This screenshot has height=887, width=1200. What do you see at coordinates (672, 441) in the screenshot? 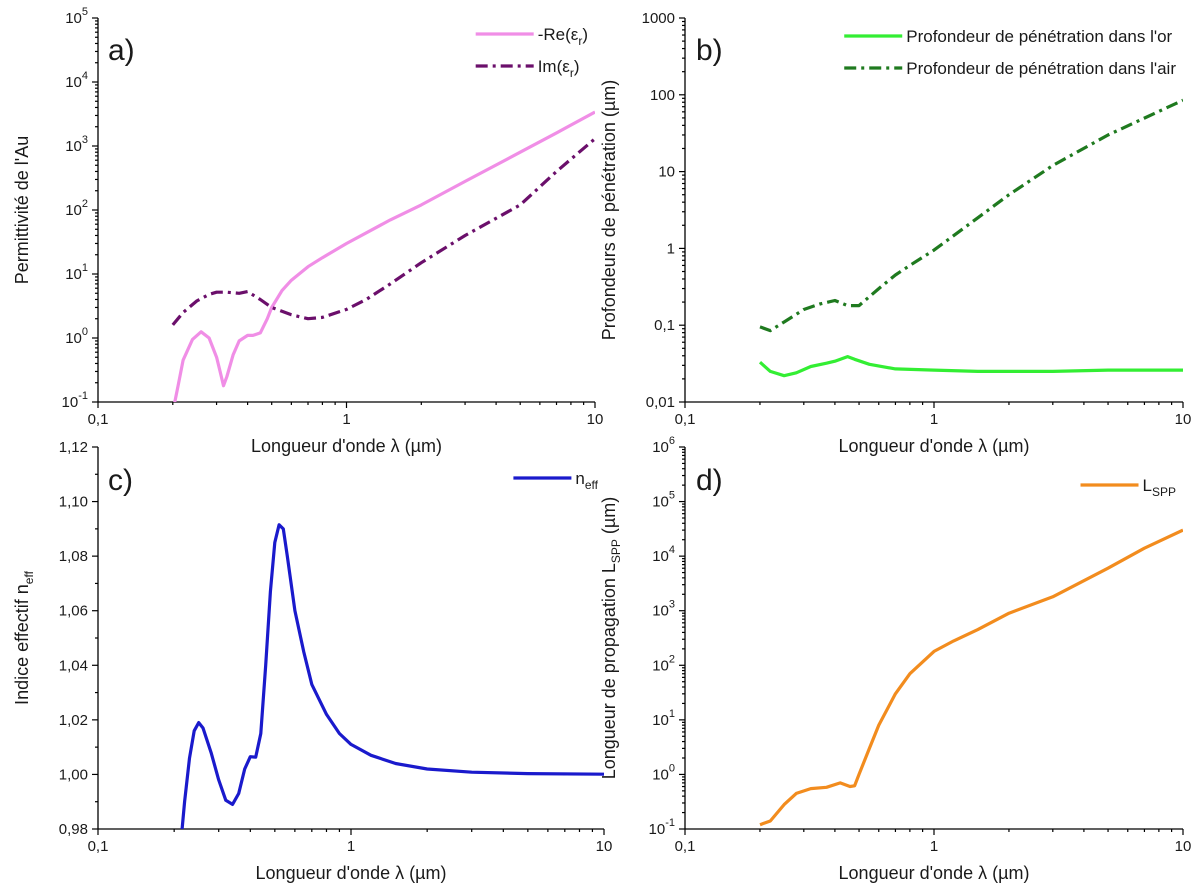
I see `y-tick-exponent: 6` at bounding box center [672, 441].